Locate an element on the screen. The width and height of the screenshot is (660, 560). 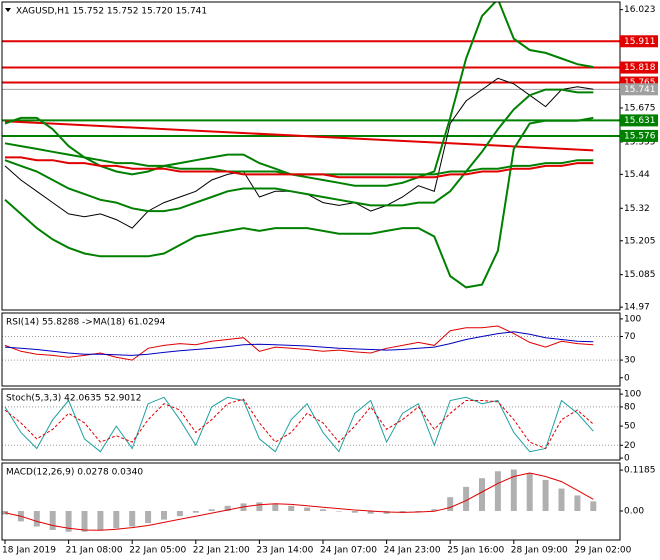
y-tick-label: 15.555 is located at coordinates (640, 142).